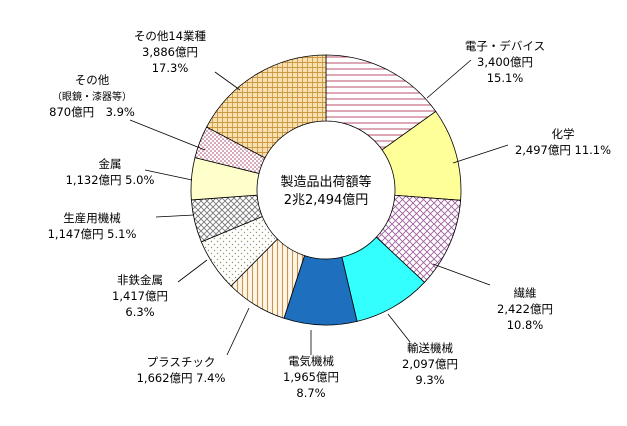 This screenshot has width=627, height=426. I want to click on slice-6-label-value_percent: 1,662億円 7.4%, so click(181, 378).